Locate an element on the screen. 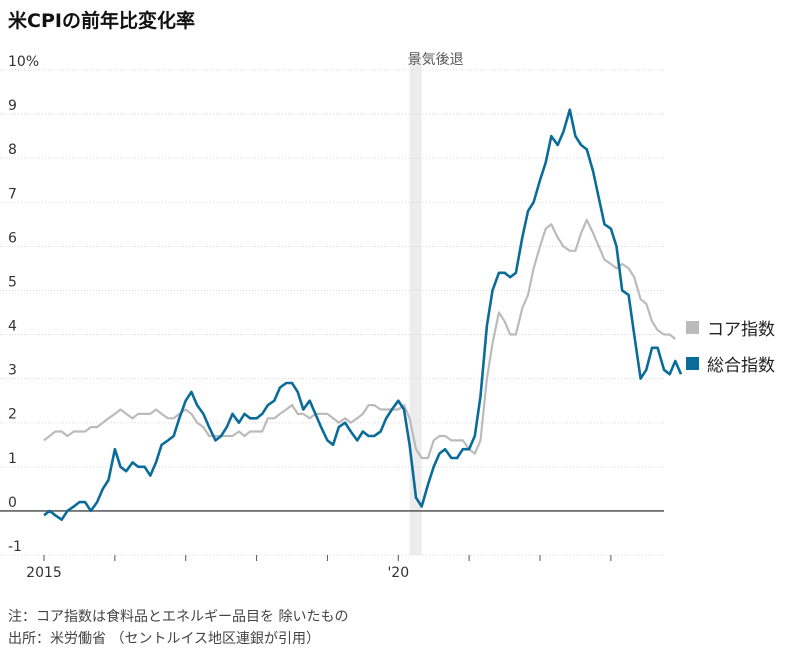 Image resolution: width=800 pixels, height=661 pixels. legend-item-headline: 総合指数 is located at coordinates (730, 363).